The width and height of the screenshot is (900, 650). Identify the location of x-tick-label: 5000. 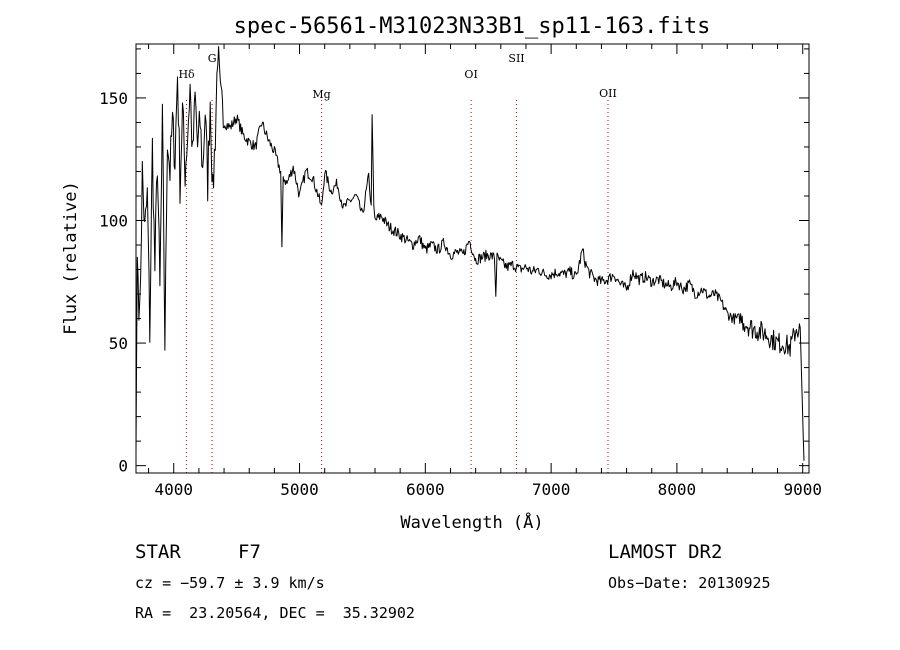
(299, 489).